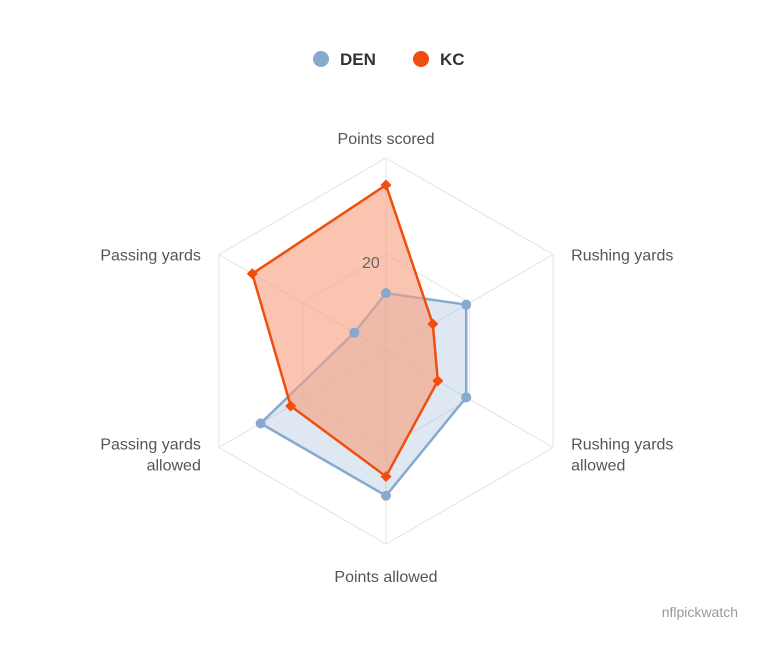  I want to click on axis-label: Passing yards, so click(150, 256).